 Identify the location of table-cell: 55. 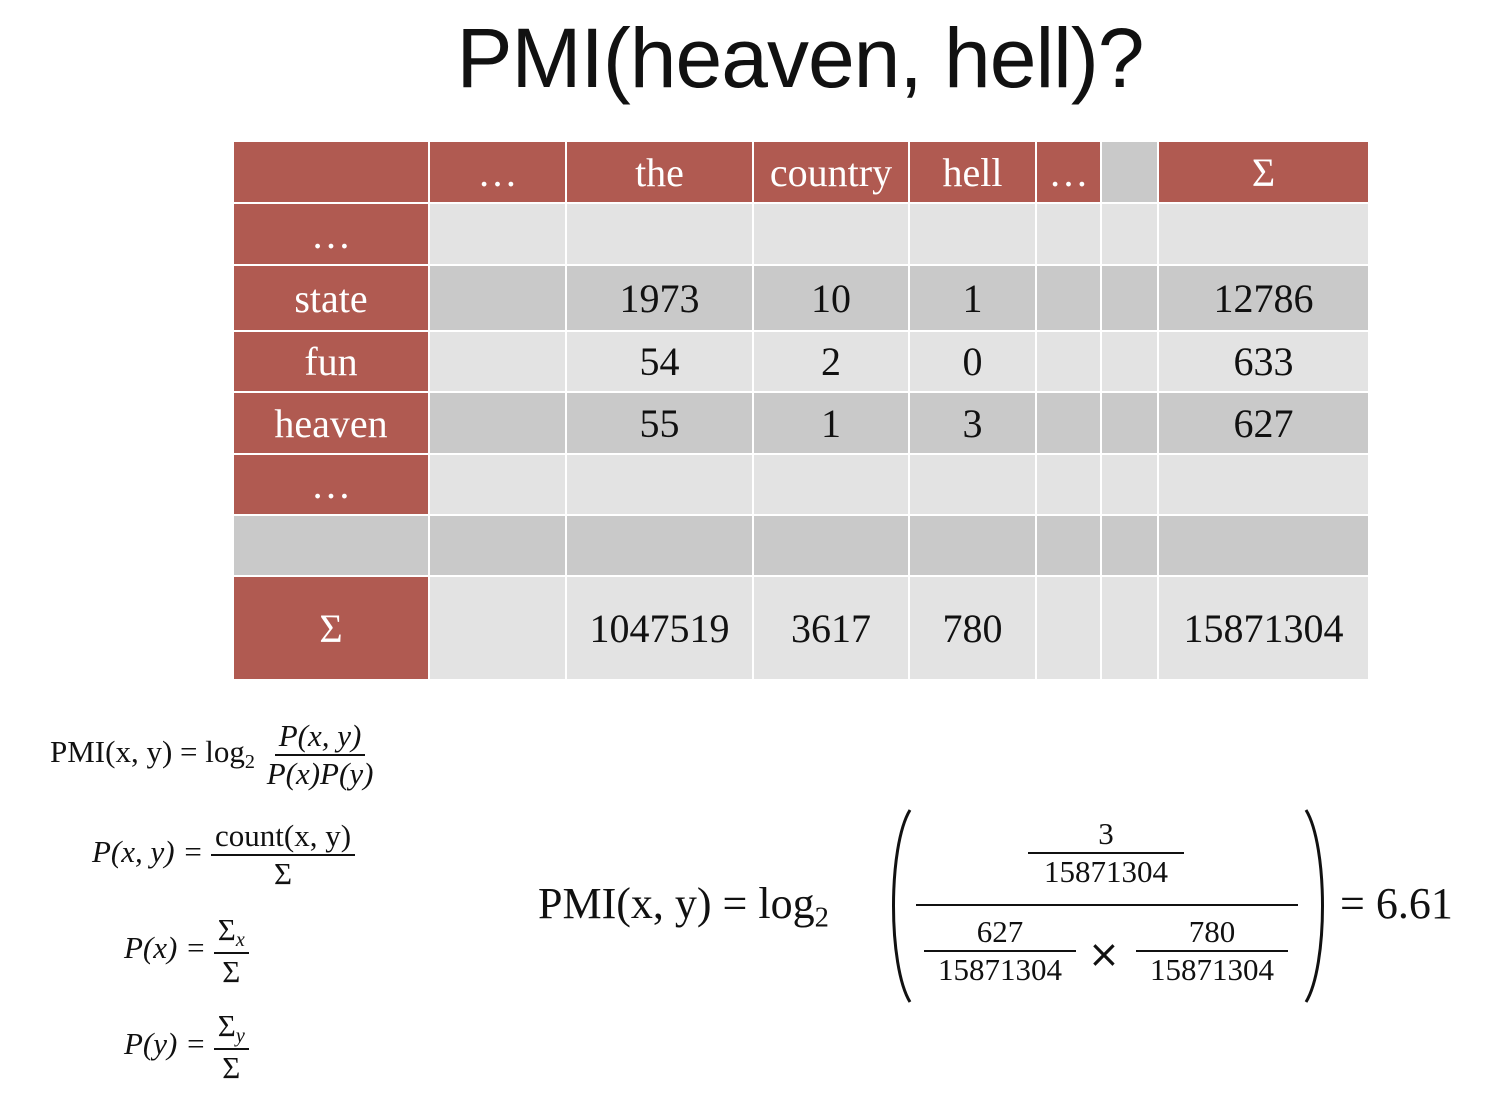
(660, 424).